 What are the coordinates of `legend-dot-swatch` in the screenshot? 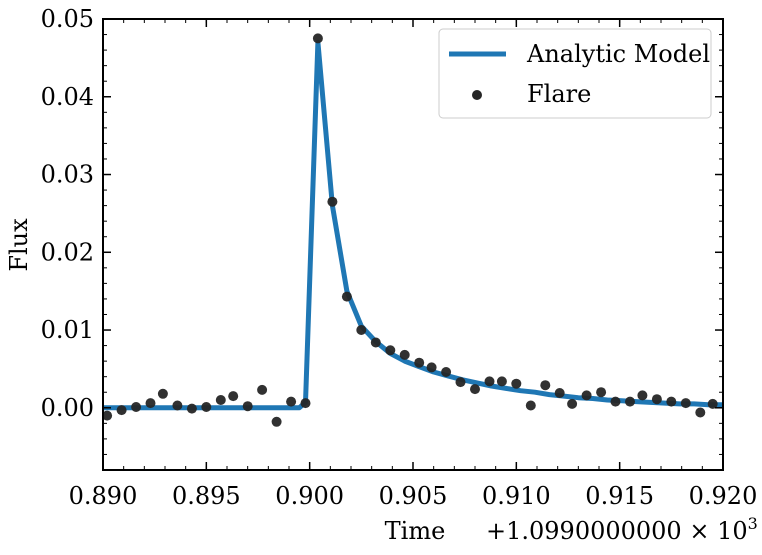 It's located at (477, 95).